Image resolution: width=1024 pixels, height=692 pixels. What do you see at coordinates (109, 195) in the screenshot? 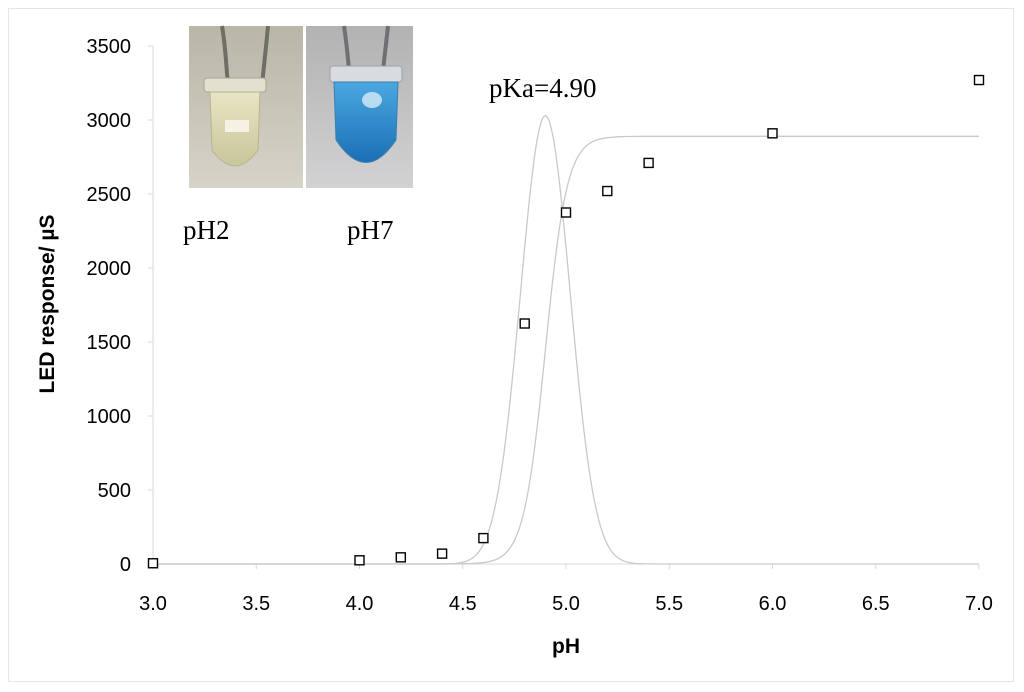
I see `y-tick-label: 2500` at bounding box center [109, 195].